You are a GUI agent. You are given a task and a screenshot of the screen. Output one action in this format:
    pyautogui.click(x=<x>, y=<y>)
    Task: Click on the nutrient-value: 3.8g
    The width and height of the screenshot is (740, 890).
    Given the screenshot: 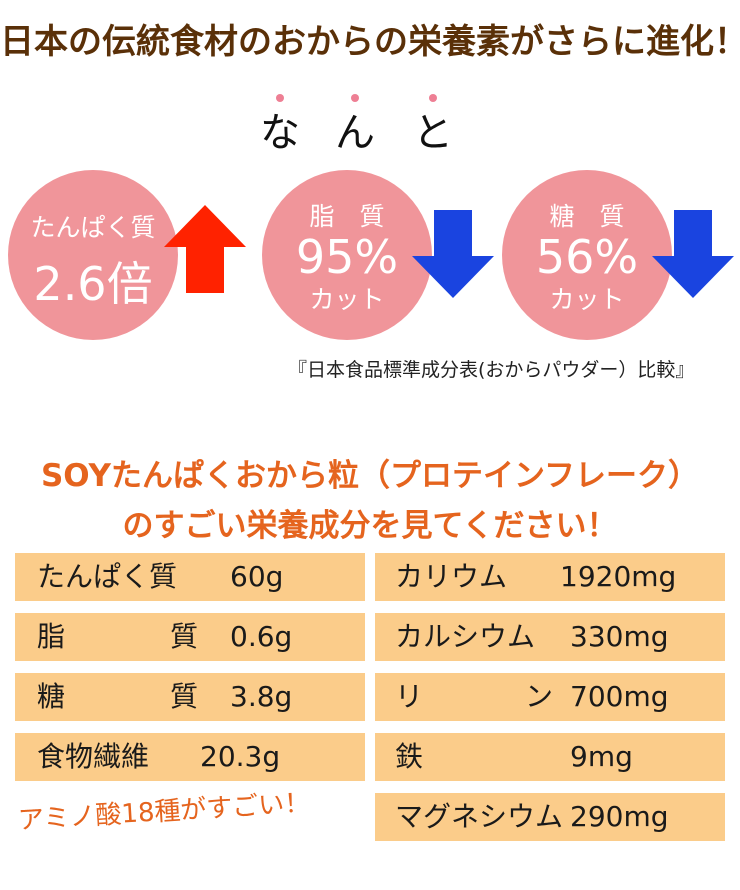 What is the action you would take?
    pyautogui.click(x=261, y=696)
    